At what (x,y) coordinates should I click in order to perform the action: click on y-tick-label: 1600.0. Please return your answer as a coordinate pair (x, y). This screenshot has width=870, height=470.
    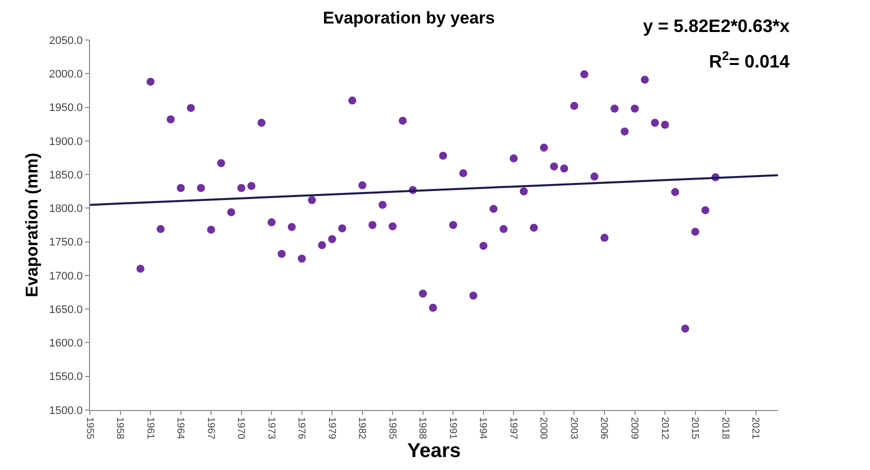
    Looking at the image, I should click on (66, 344).